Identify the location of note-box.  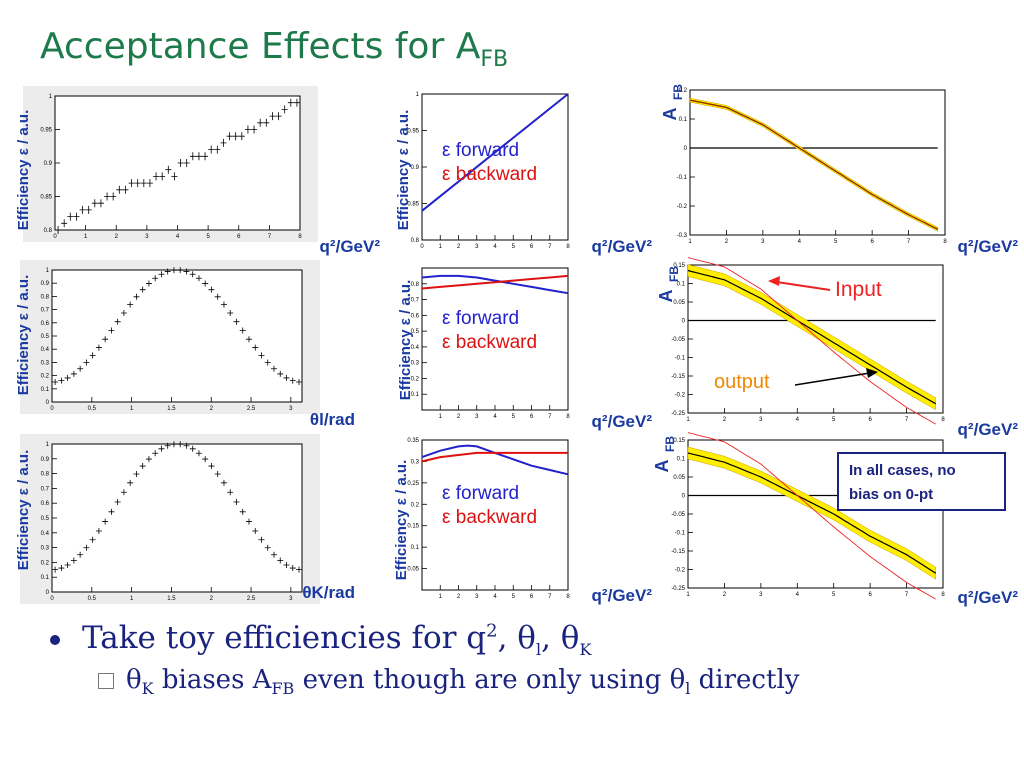
(921, 481).